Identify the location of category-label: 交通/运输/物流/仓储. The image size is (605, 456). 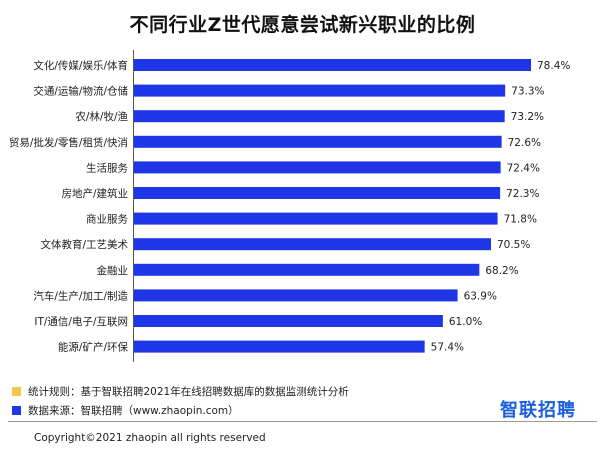
(80, 91).